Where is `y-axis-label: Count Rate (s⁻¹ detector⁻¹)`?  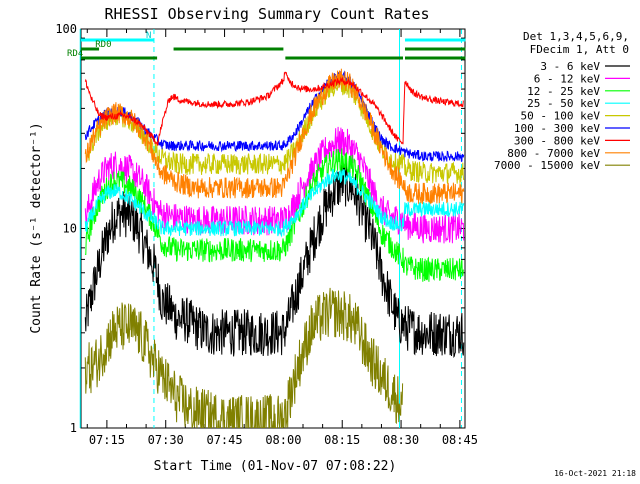 y-axis-label: Count Rate (s⁻¹ detector⁻¹) is located at coordinates (36, 227).